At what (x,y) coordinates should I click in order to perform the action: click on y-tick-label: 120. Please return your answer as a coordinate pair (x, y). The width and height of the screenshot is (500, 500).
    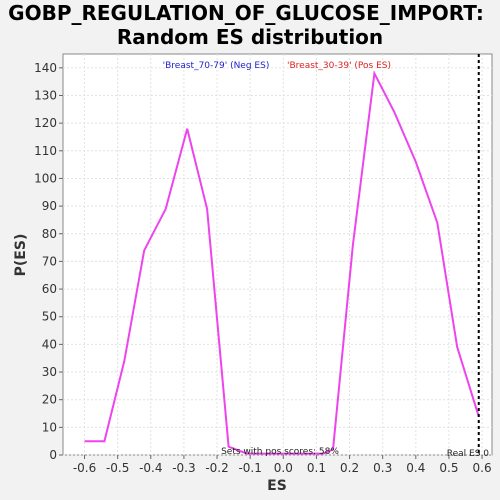
    Looking at the image, I should click on (45, 123).